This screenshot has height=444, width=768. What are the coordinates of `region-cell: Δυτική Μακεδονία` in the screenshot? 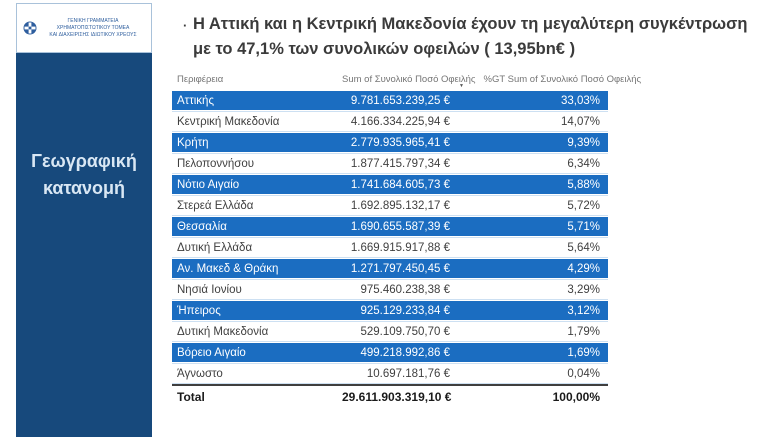 It's located at (223, 331).